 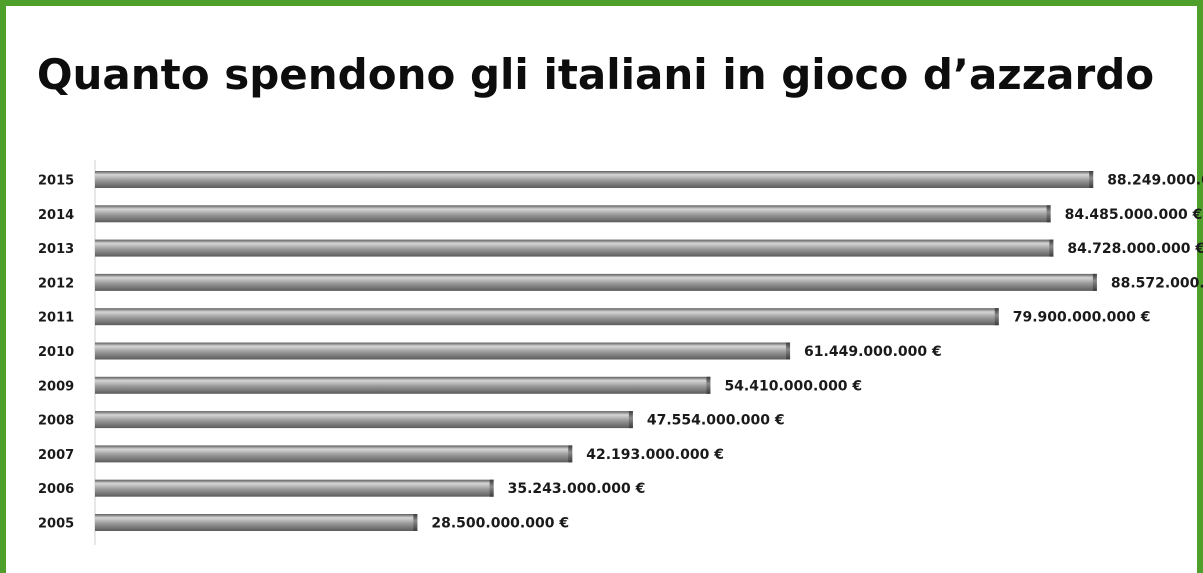 What do you see at coordinates (1082, 318) in the screenshot?
I see `data-label: 79.900.000.000 €` at bounding box center [1082, 318].